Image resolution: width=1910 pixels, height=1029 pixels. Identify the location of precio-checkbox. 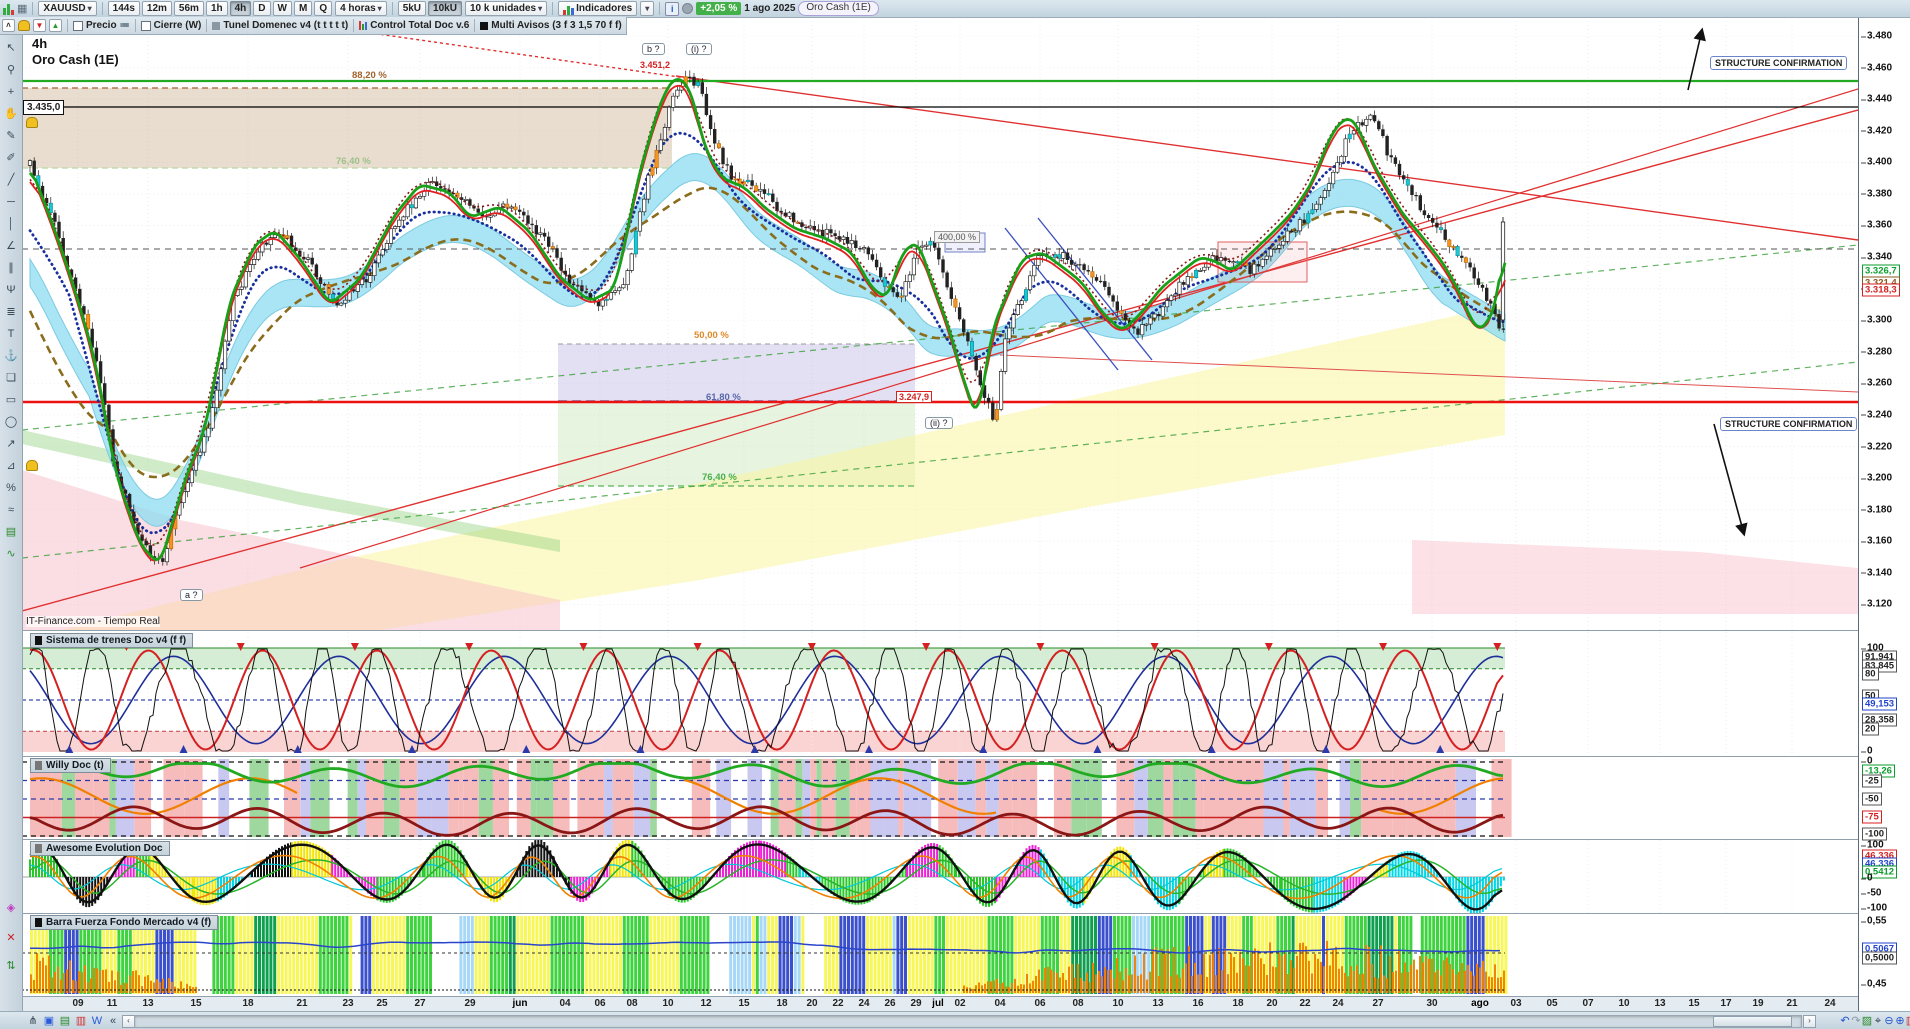
(78, 25).